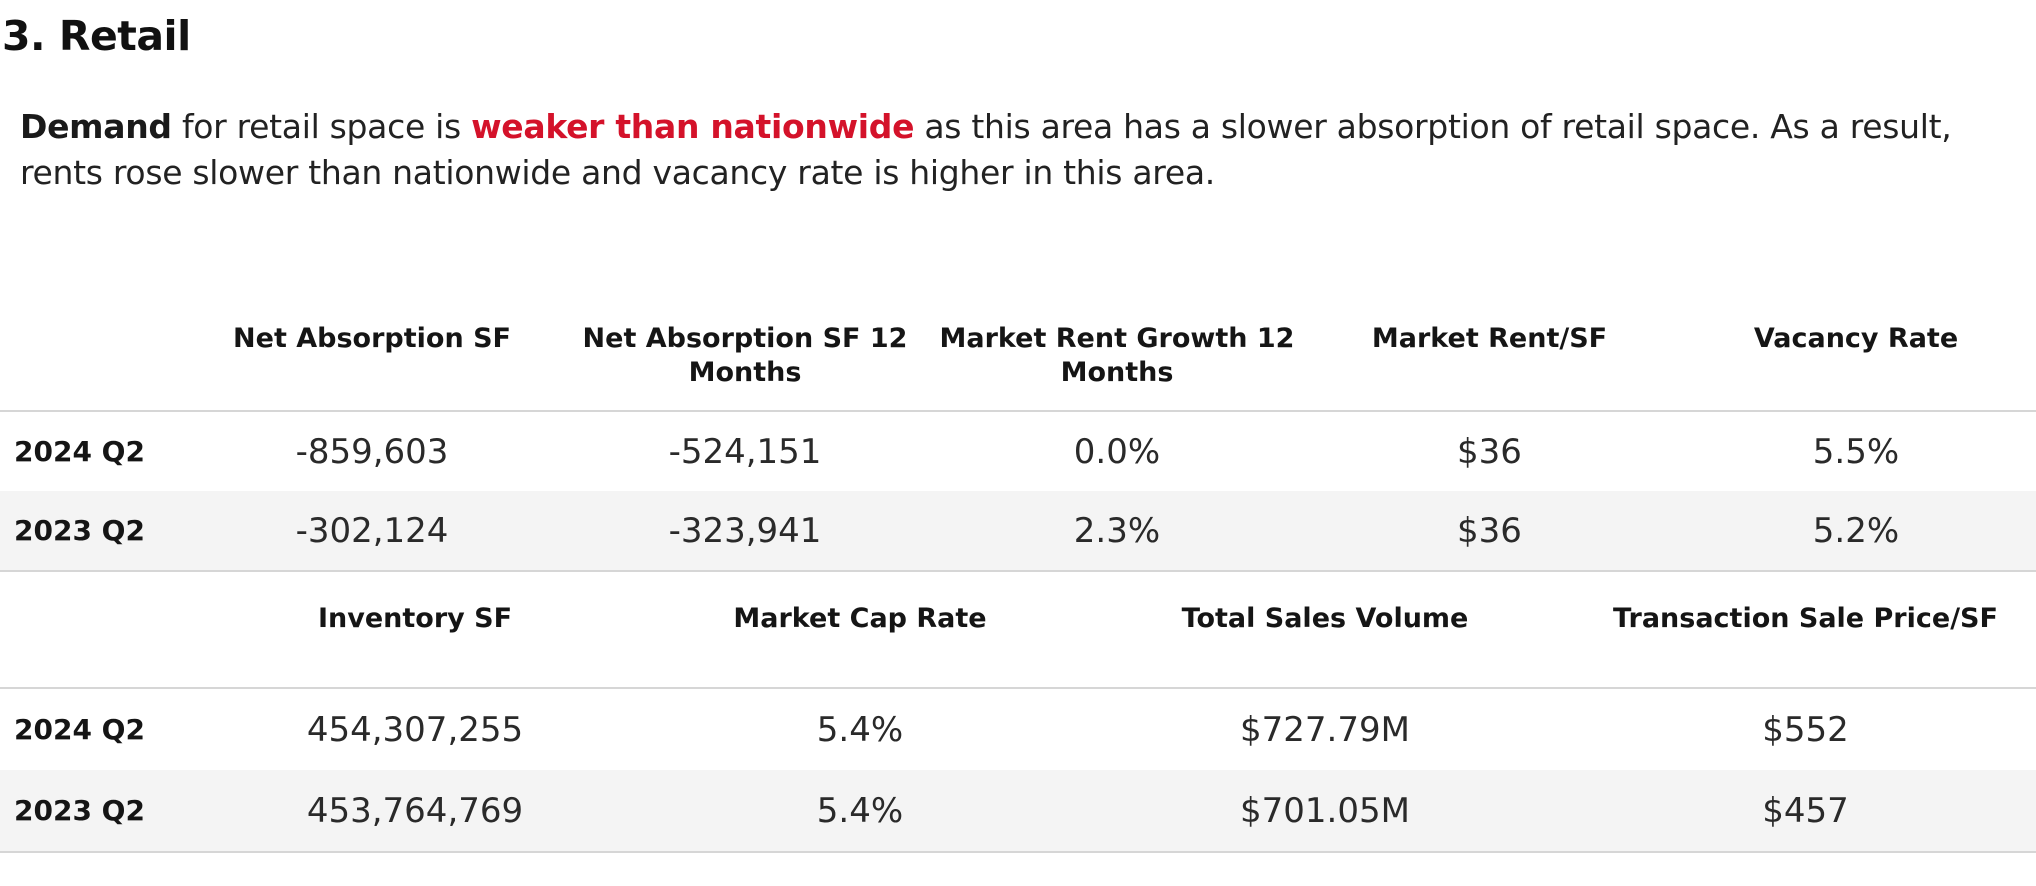 Image resolution: width=2036 pixels, height=886 pixels. What do you see at coordinates (415, 729) in the screenshot?
I see `table-cell: 454,307,255` at bounding box center [415, 729].